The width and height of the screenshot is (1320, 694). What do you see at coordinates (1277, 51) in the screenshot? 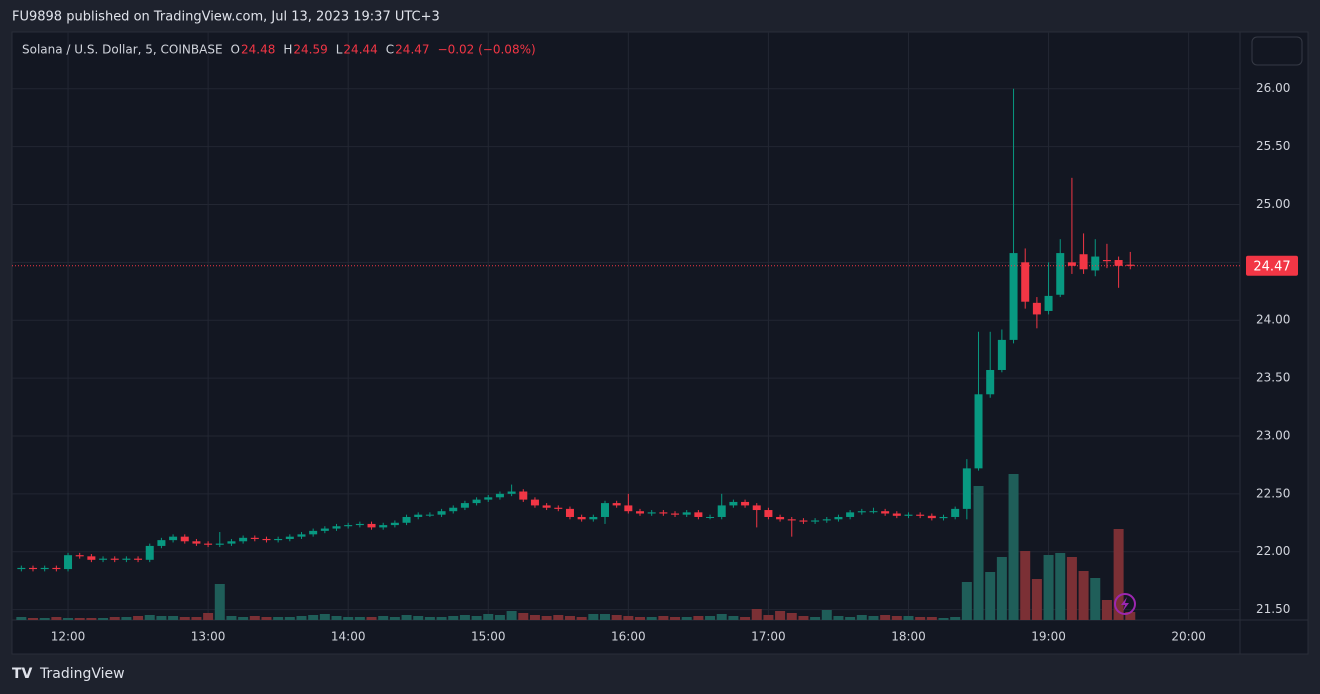
I see `menu-button` at bounding box center [1277, 51].